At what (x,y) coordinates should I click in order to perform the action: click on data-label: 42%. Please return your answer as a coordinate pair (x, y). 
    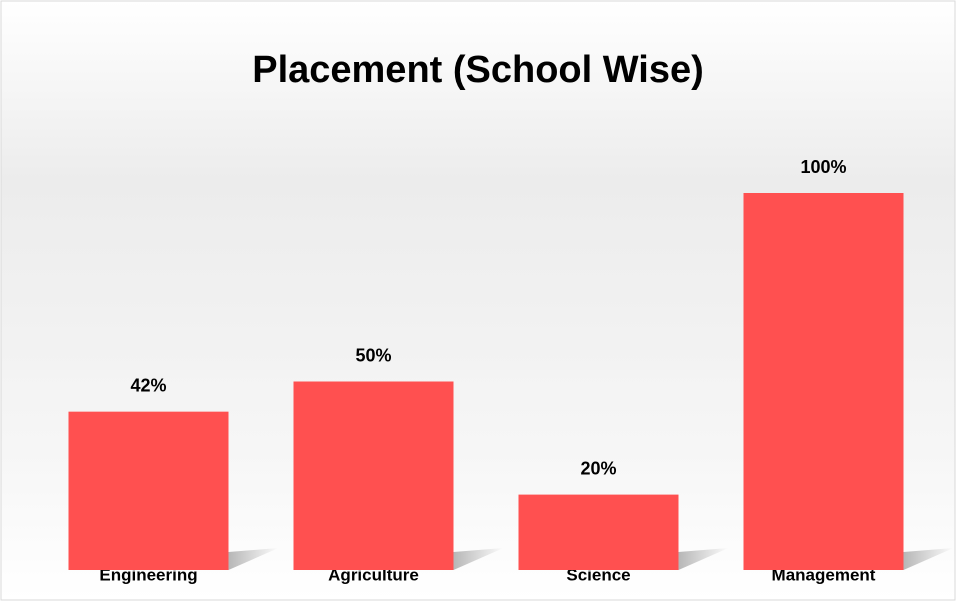
    Looking at the image, I should click on (148, 385).